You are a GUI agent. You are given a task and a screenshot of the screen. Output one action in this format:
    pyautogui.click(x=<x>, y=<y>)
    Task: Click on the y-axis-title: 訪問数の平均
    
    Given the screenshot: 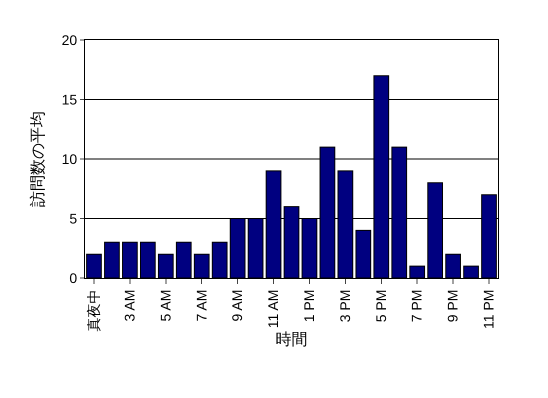 What is the action you would take?
    pyautogui.click(x=38, y=159)
    